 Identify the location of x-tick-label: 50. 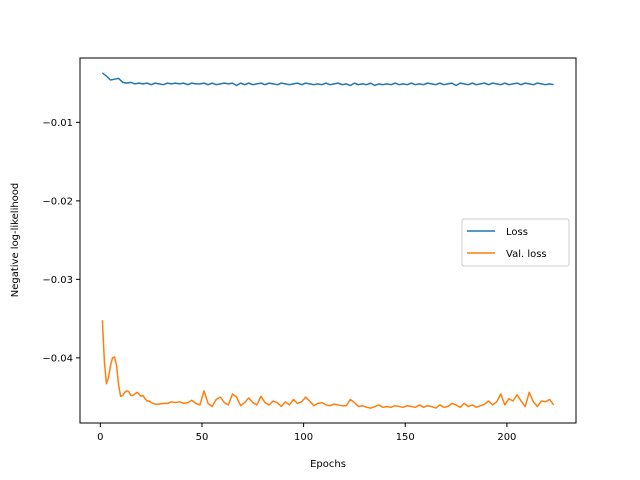
(202, 437).